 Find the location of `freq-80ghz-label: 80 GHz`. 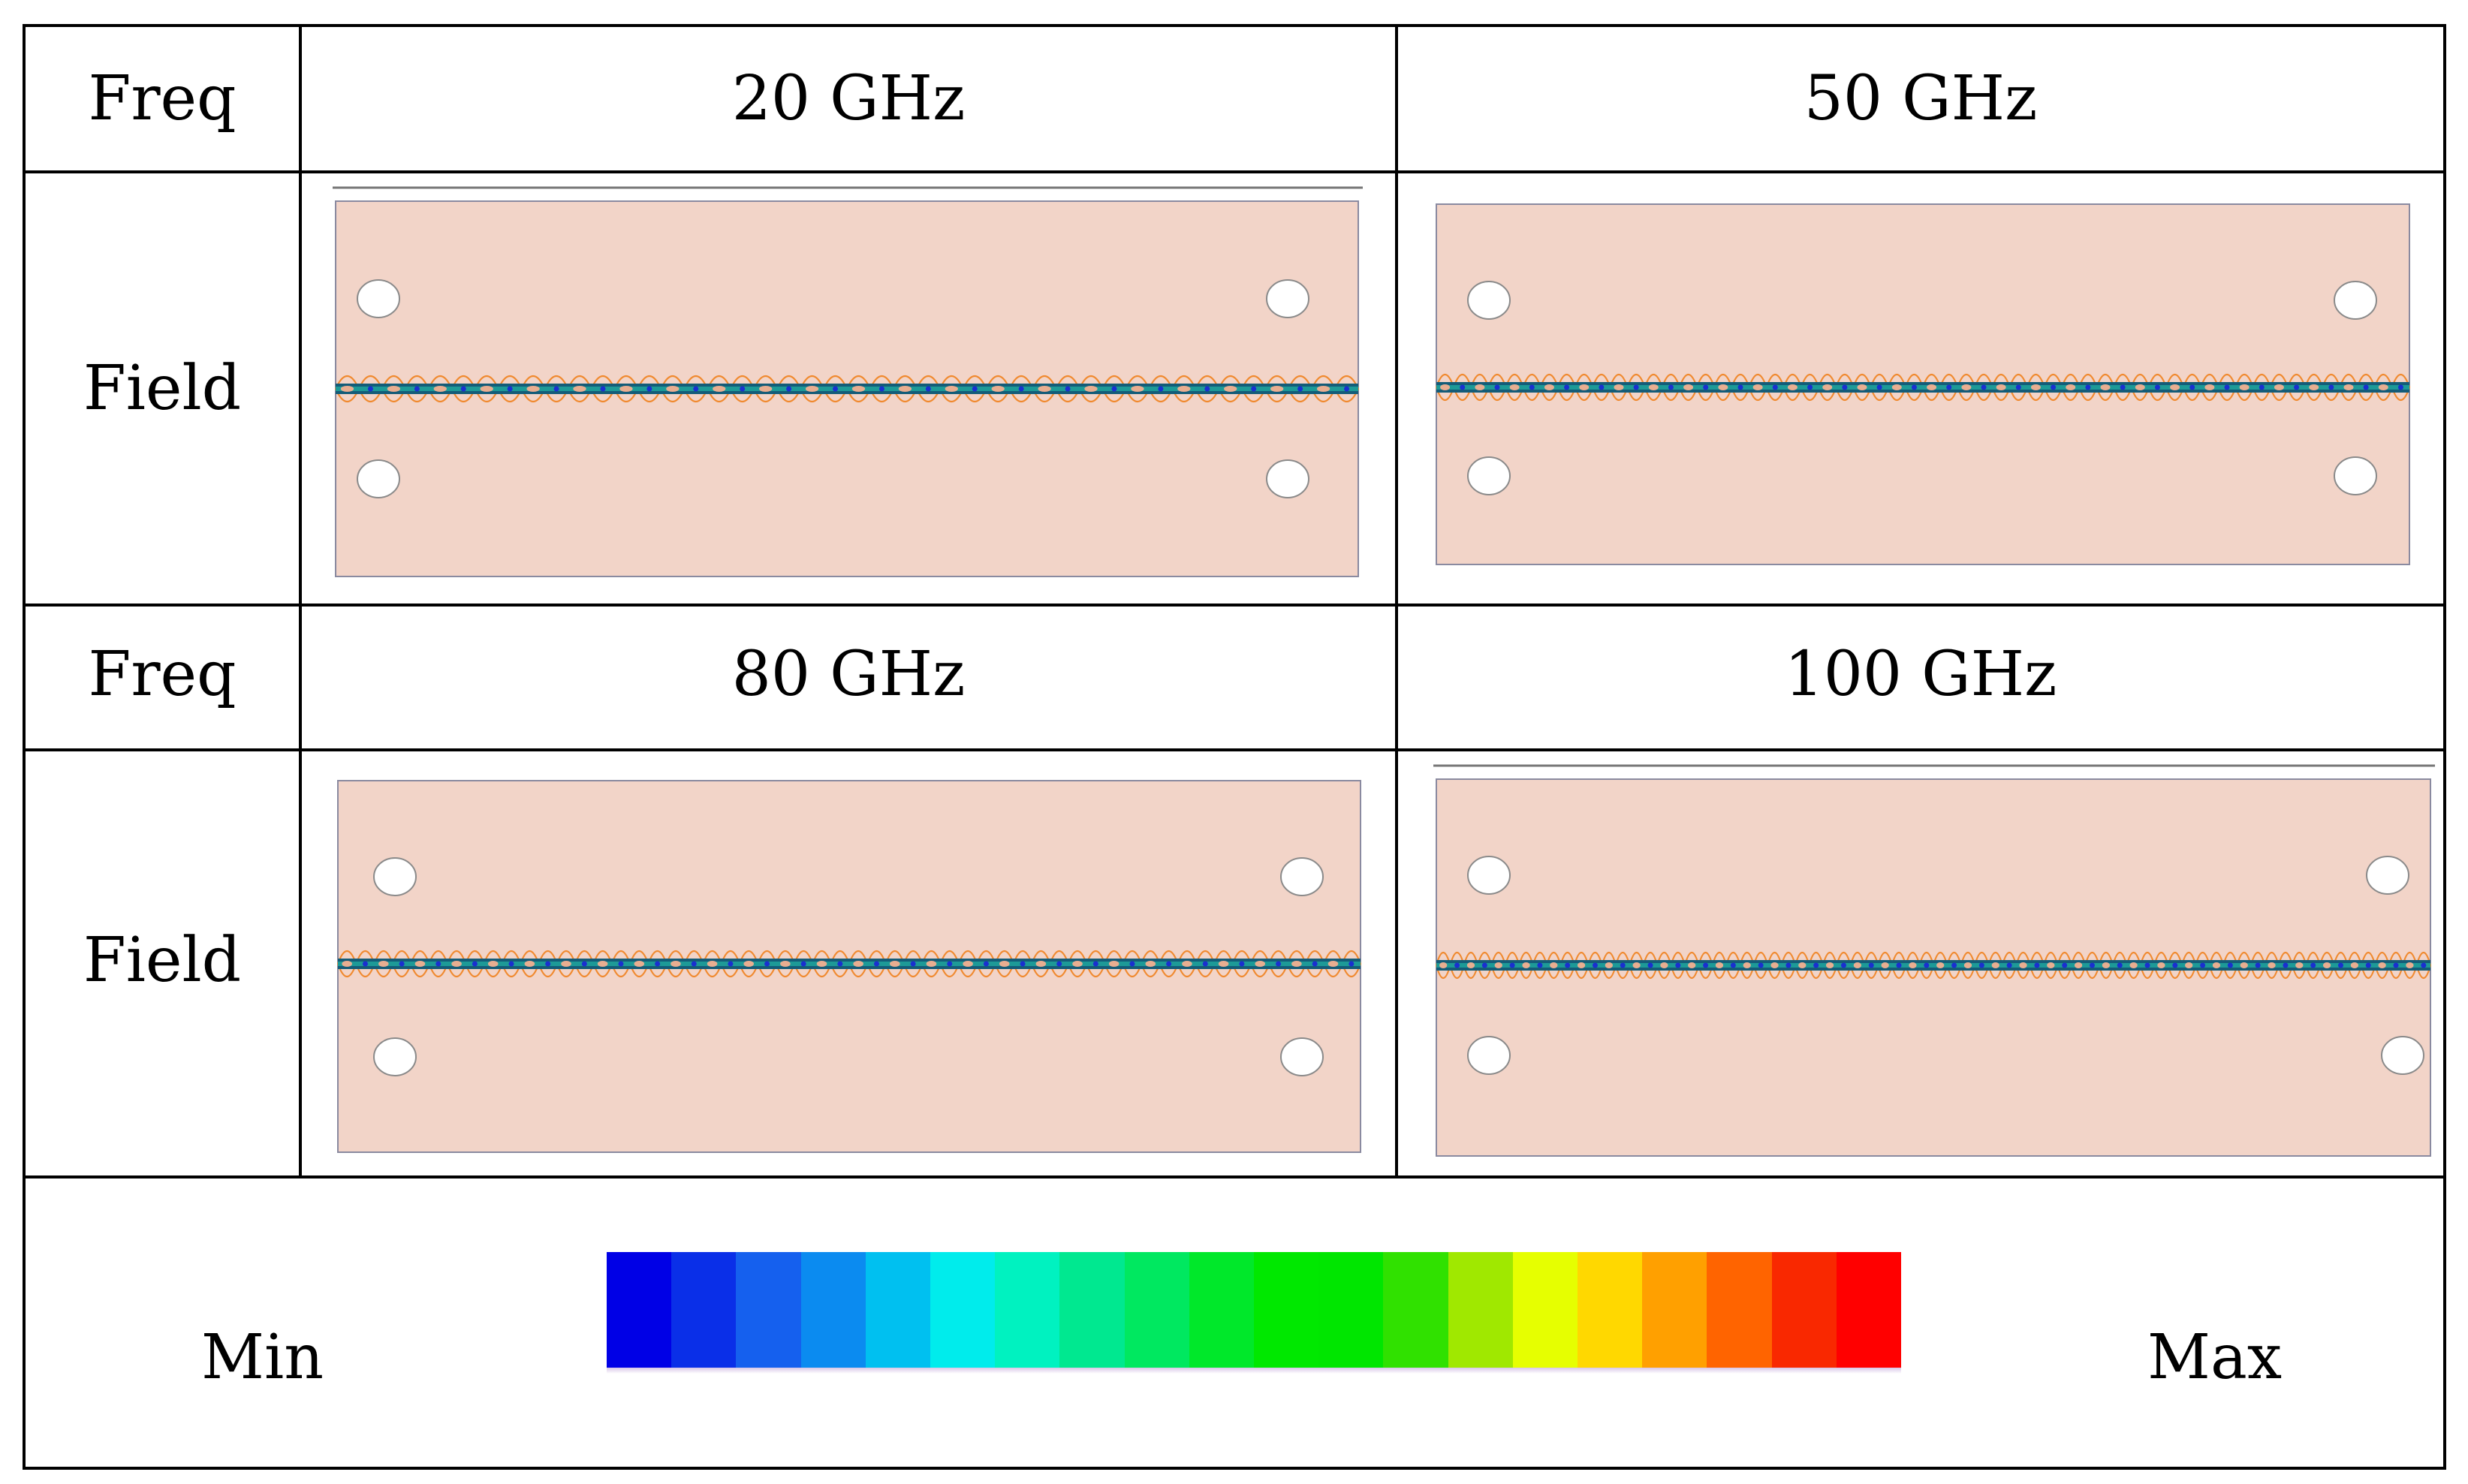

freq-80ghz-label: 80 GHz is located at coordinates (848, 674).